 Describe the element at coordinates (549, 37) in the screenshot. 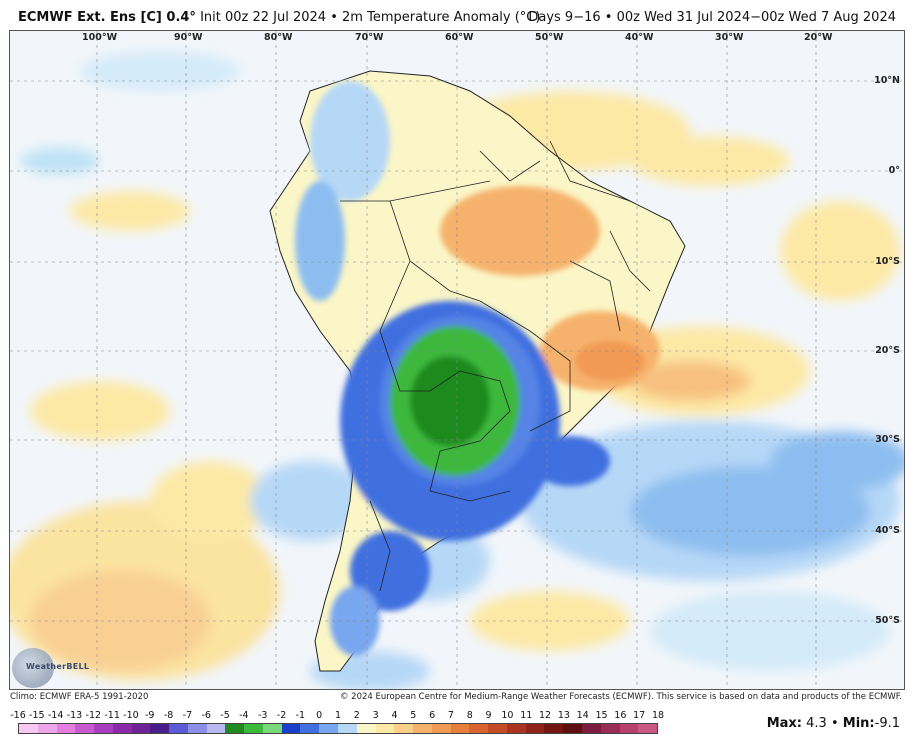

I see `lon-label-50w: 50°W` at that location.